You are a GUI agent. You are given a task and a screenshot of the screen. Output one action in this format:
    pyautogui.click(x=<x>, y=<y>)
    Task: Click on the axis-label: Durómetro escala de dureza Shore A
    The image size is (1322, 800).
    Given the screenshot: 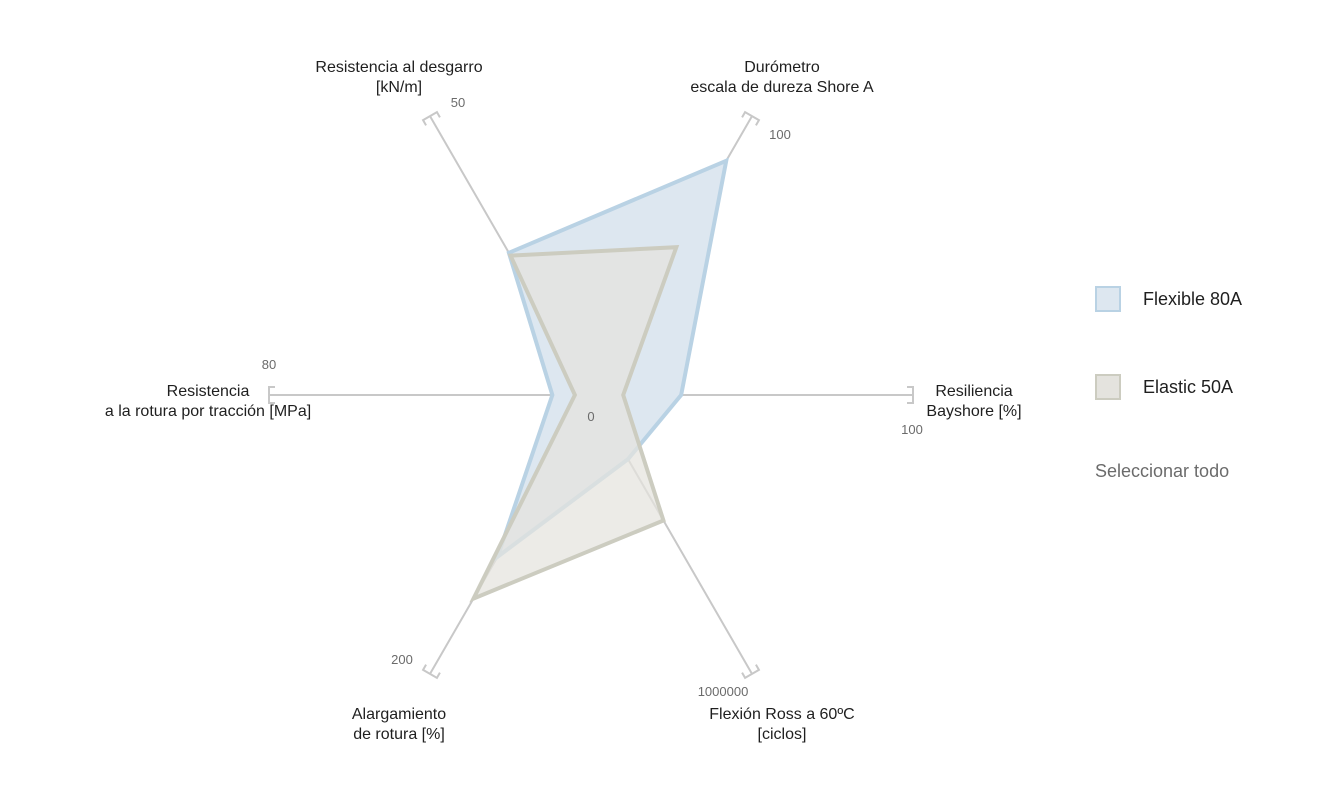 What is the action you would take?
    pyautogui.click(x=782, y=77)
    